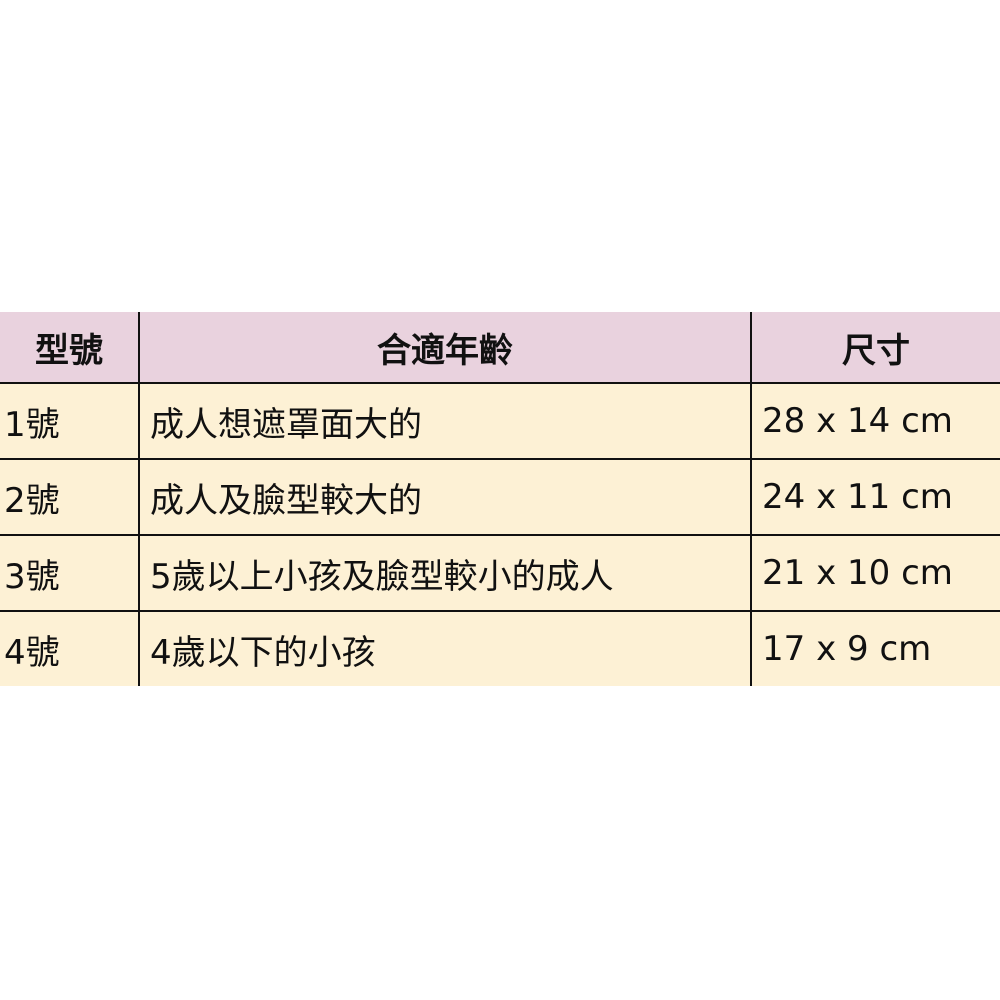 The image size is (1000, 1000). What do you see at coordinates (70, 497) in the screenshot?
I see `cell-model: 2號` at bounding box center [70, 497].